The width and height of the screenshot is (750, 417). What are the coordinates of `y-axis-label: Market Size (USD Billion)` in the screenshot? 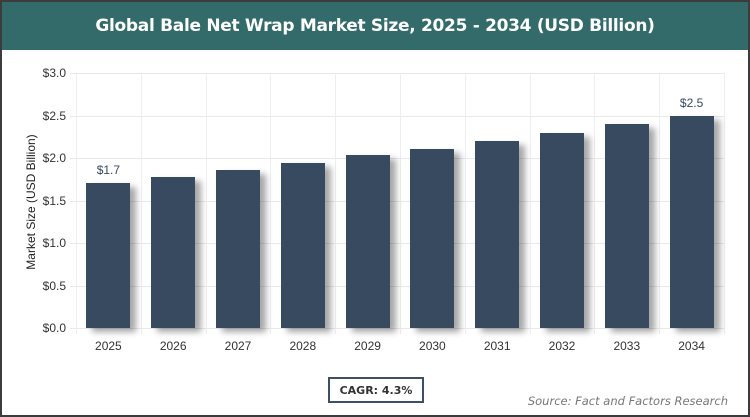 It's located at (31, 202).